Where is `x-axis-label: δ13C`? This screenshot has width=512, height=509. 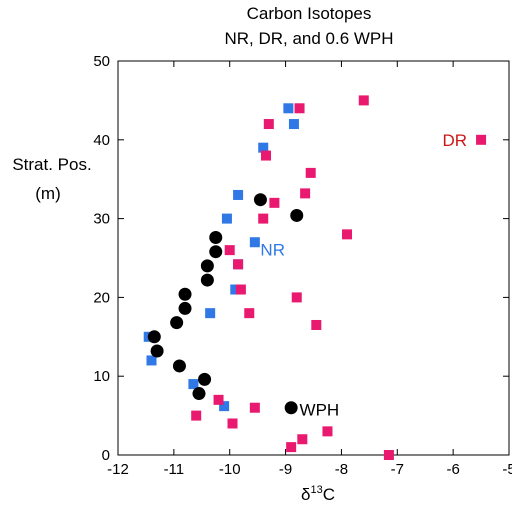 x-axis-label: δ13C is located at coordinates (318, 494).